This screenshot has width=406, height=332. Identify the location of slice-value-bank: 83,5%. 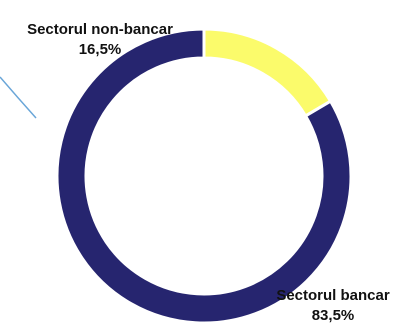
(333, 315).